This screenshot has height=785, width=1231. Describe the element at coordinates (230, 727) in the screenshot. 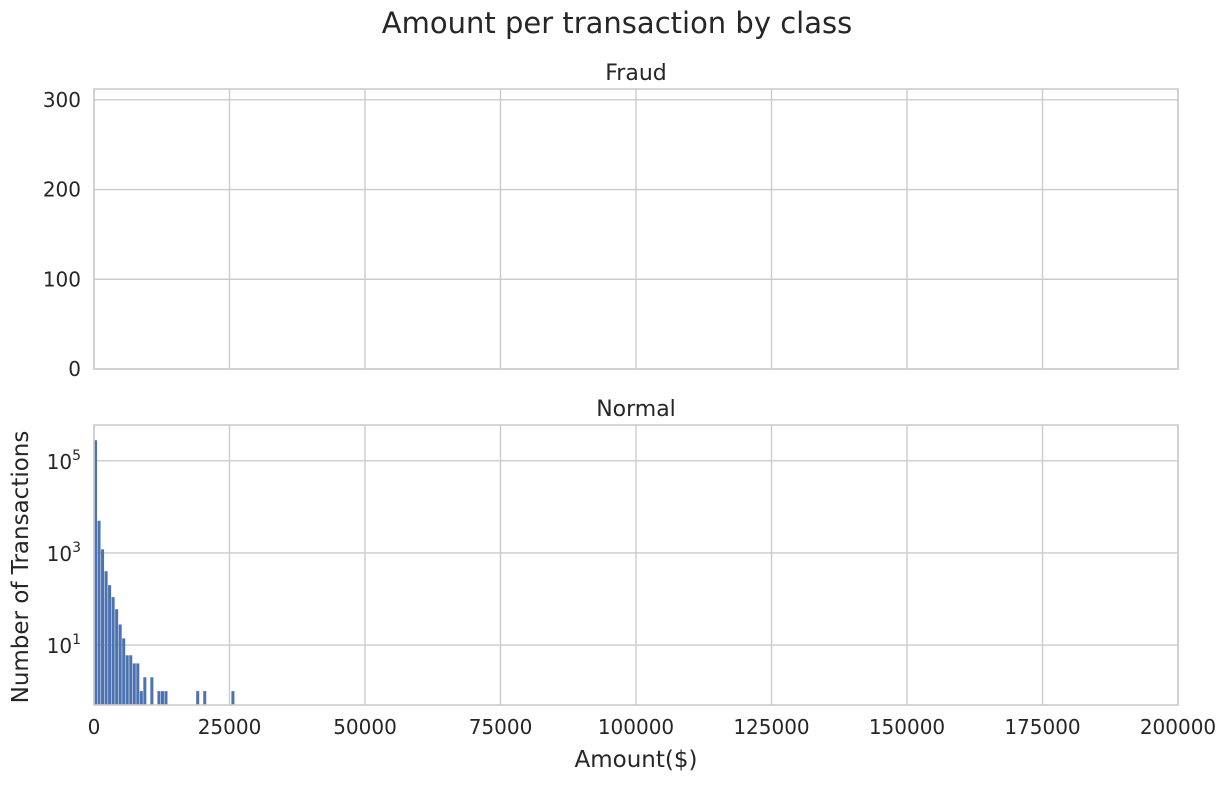

I see `x-tick-label: 25000` at that location.